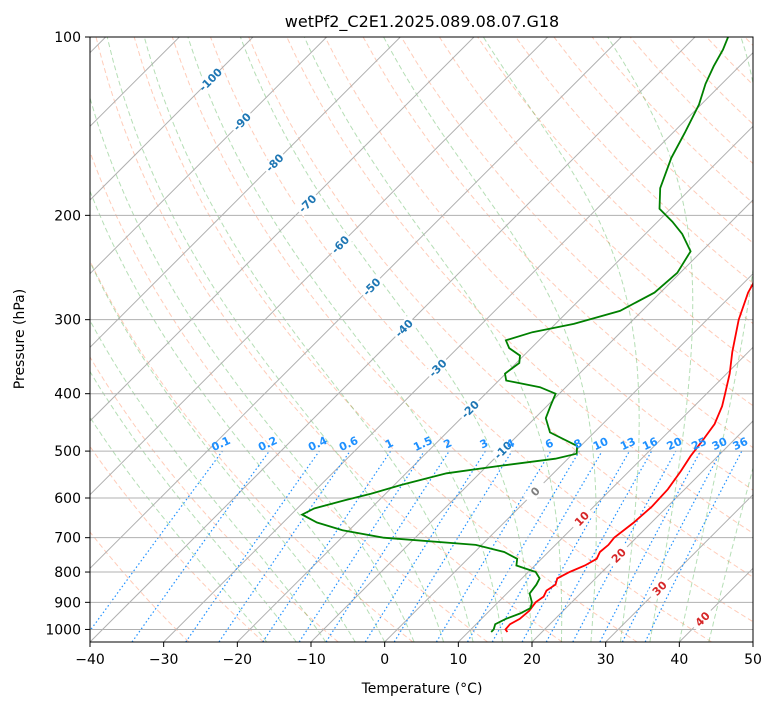 Image resolution: width=775 pixels, height=708 pixels. I want to click on mixing-ratio-label: 10, so click(601, 444).